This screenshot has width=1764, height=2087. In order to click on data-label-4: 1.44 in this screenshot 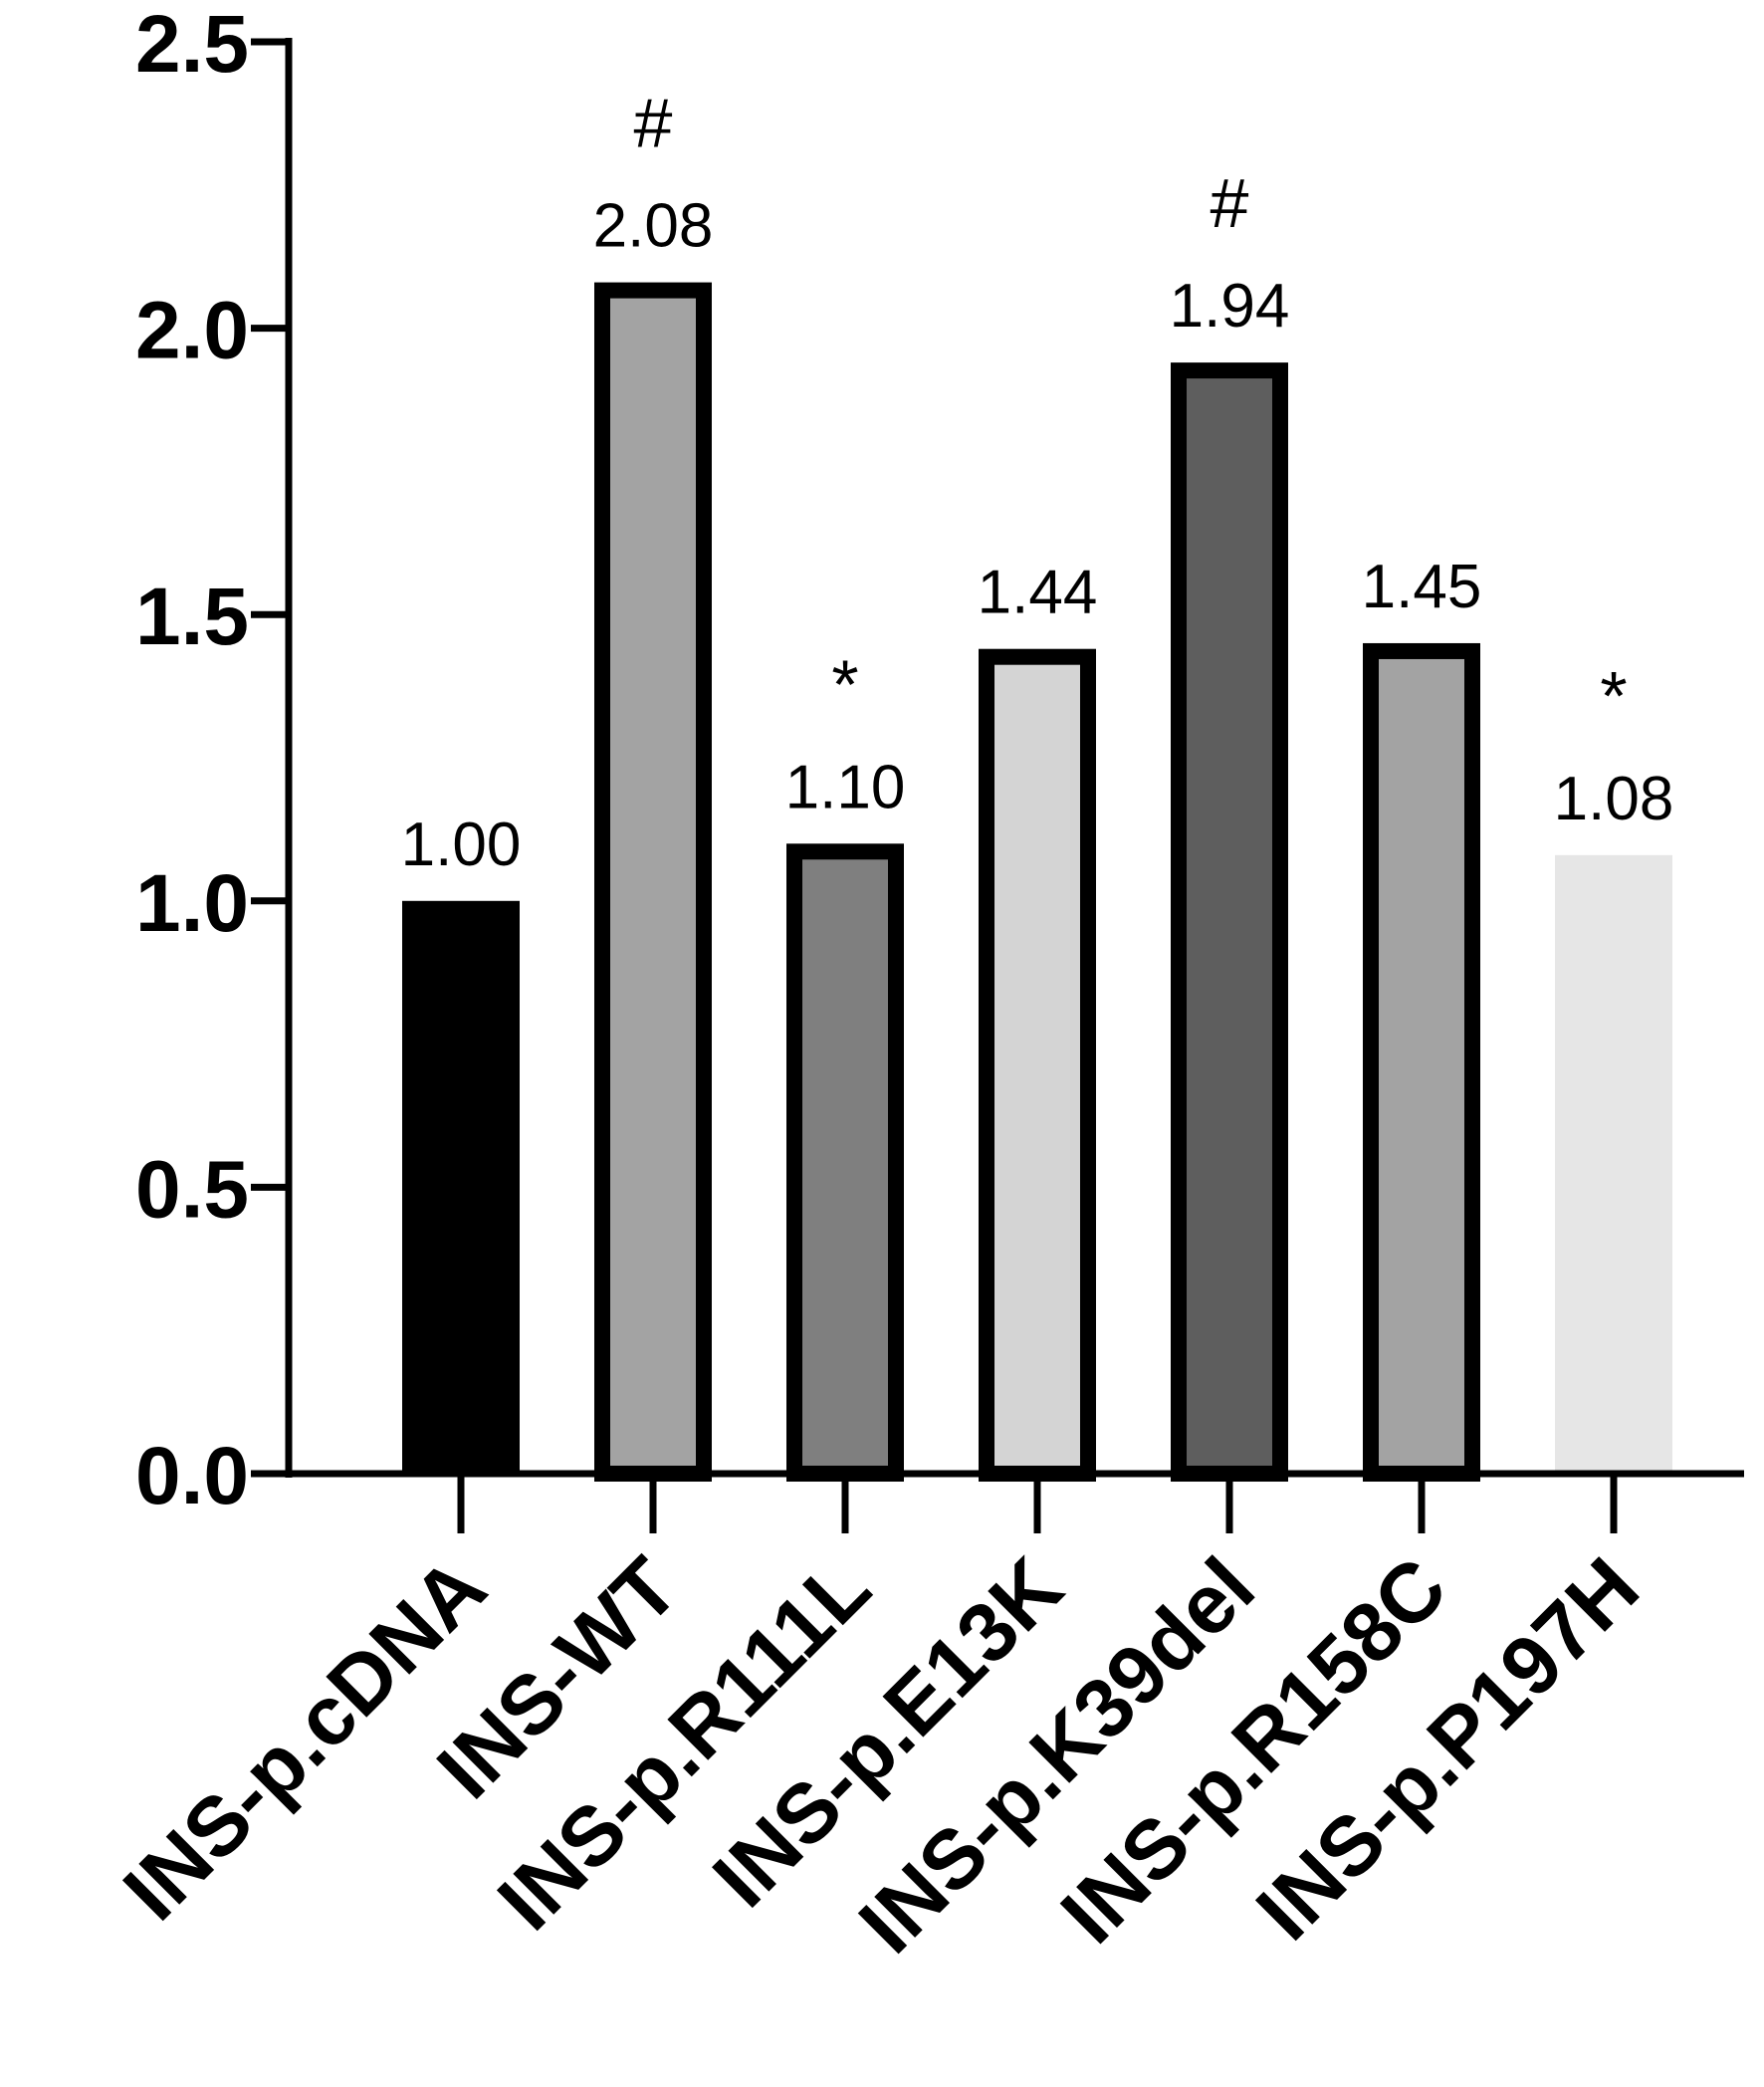, I will do `click(1038, 593)`.